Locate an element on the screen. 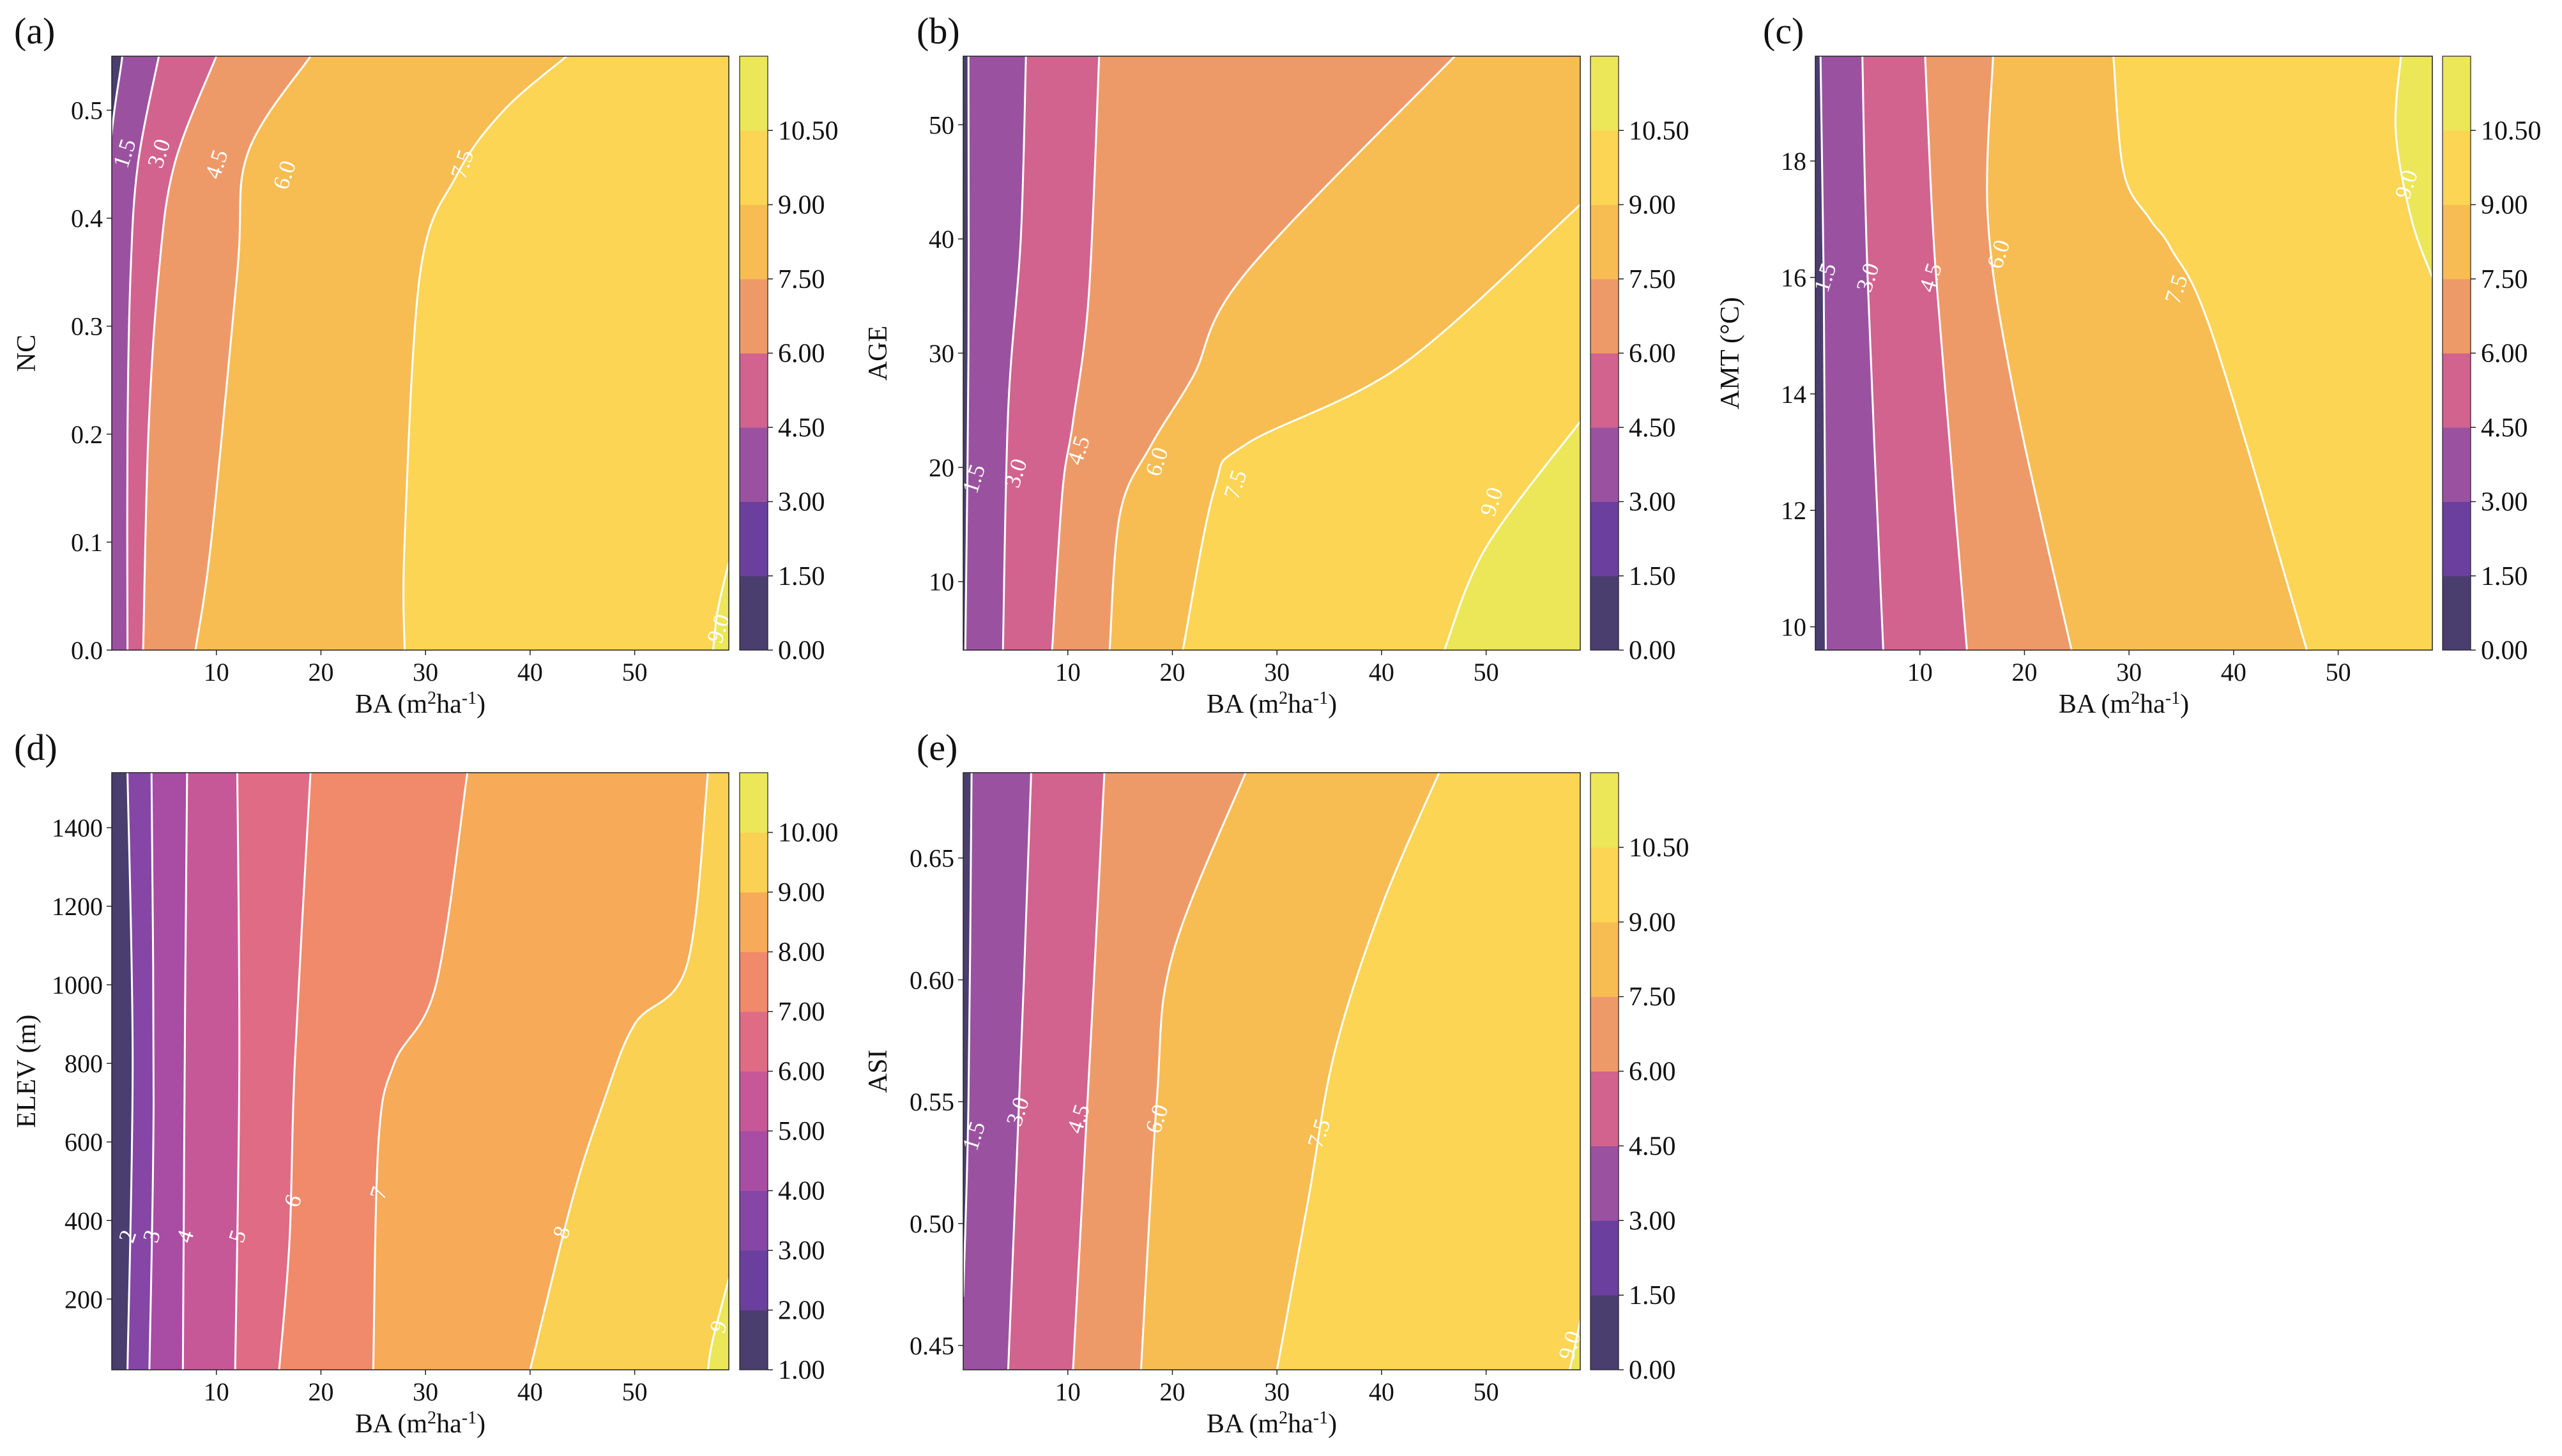 The height and width of the screenshot is (1456, 2562). contour-line-7.5 is located at coordinates (1358, 1071).